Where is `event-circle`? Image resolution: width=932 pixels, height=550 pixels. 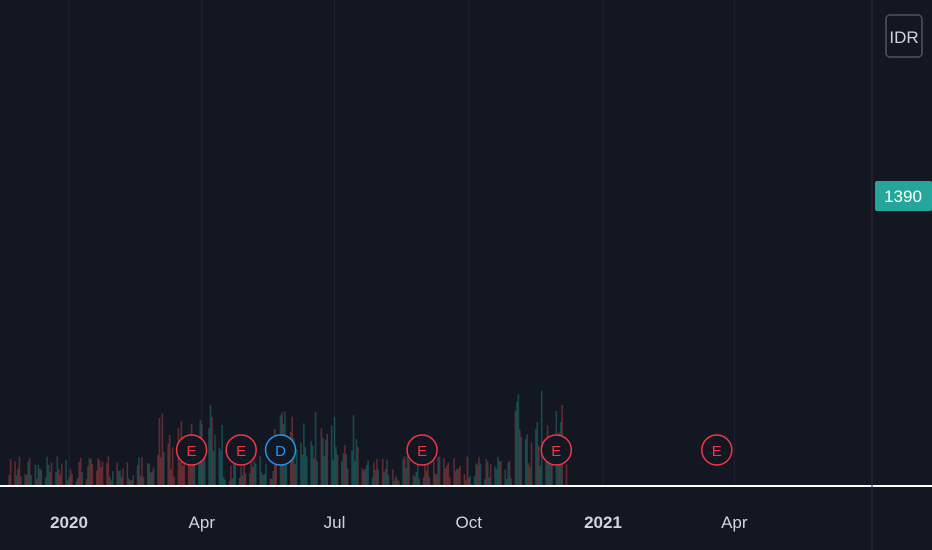
event-circle is located at coordinates (717, 450).